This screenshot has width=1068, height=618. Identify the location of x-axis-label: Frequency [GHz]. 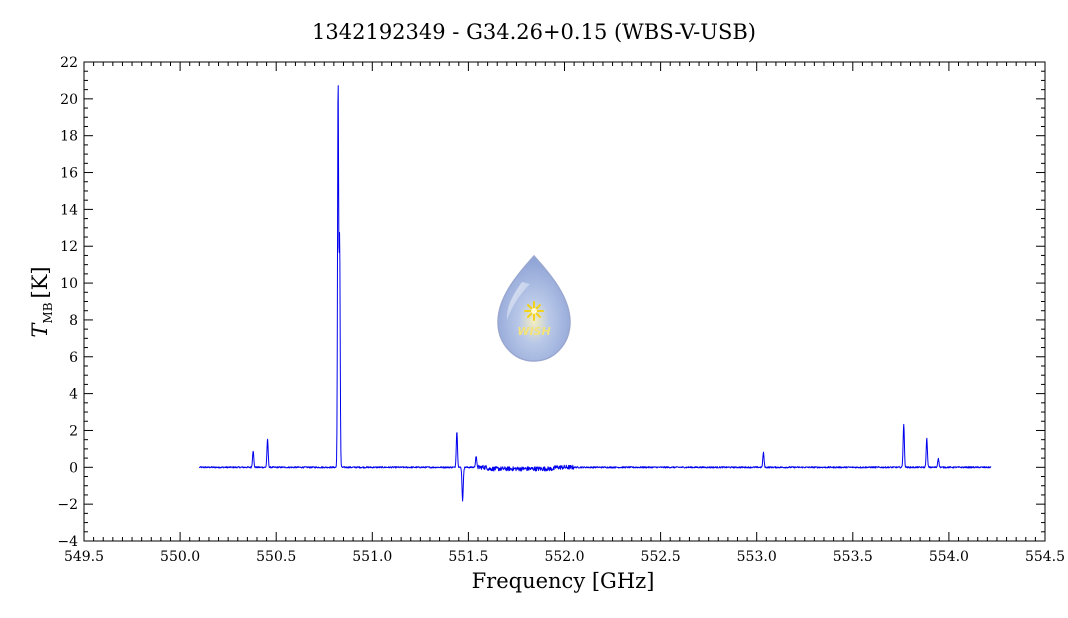
(563, 581).